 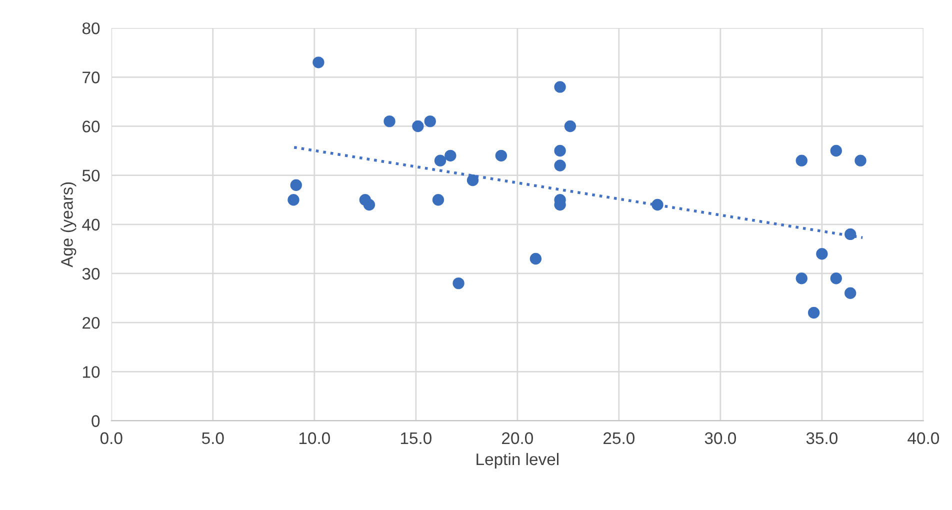 I want to click on y-tick-label: 20, so click(x=91, y=322).